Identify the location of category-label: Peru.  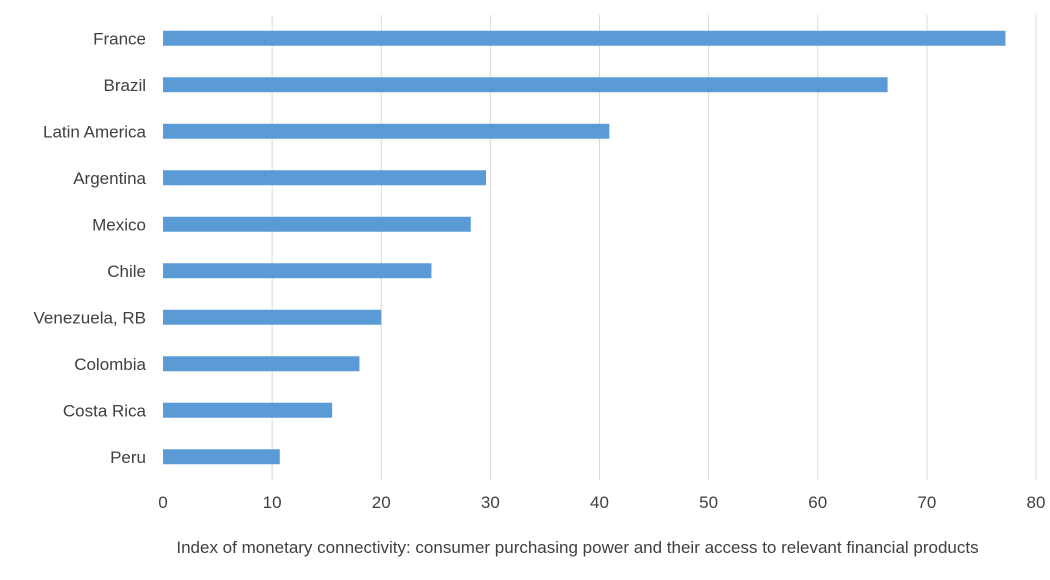
(128, 457).